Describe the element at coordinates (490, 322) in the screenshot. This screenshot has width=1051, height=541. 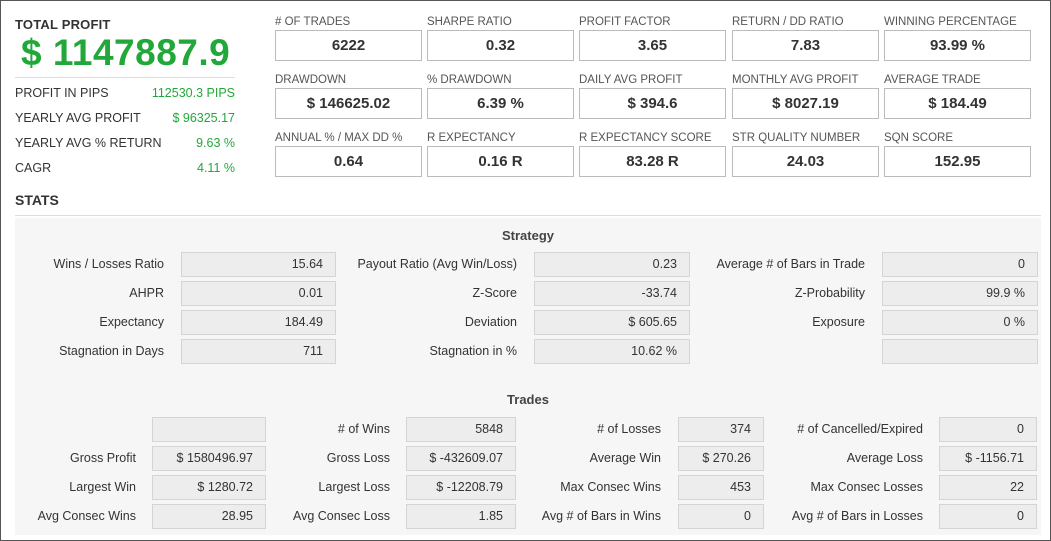
I see `stat-label: Deviation` at that location.